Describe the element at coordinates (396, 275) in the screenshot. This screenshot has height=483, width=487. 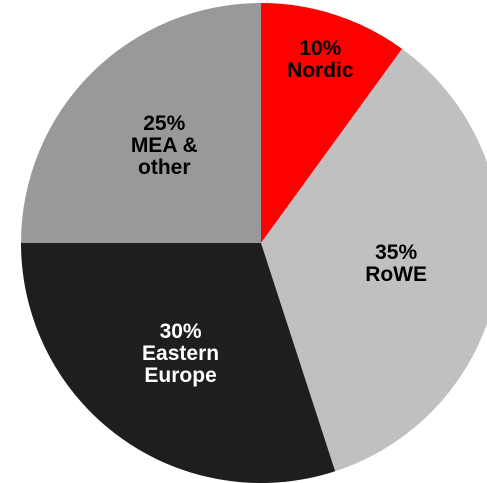
I see `category-label: RoWE` at that location.